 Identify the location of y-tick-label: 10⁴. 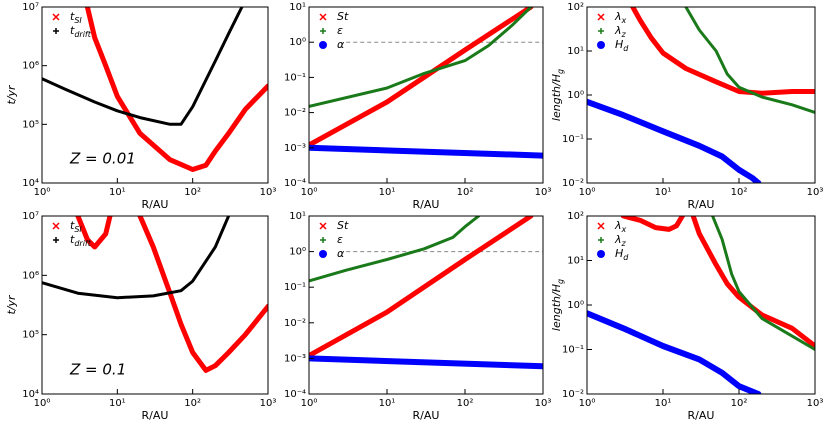
(30, 183).